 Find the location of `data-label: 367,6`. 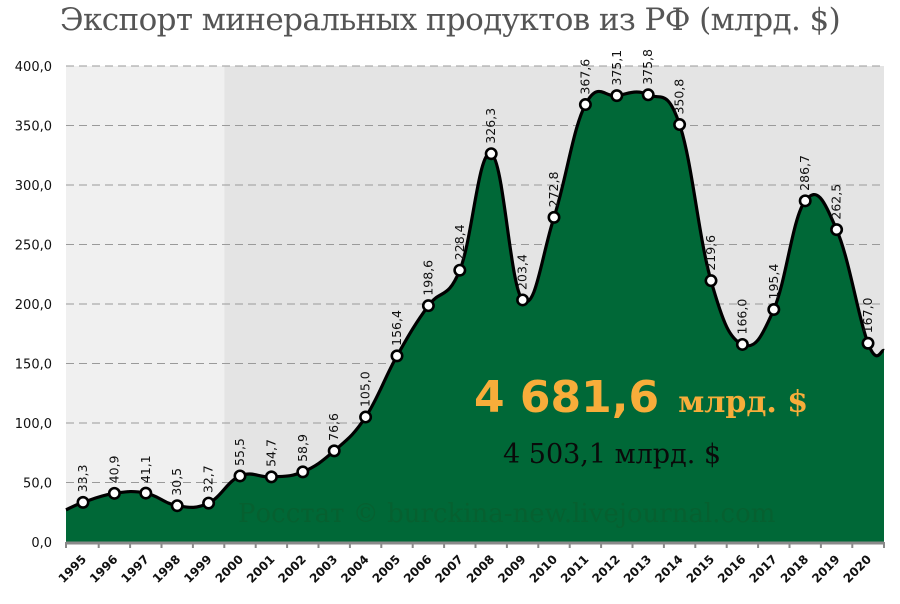

data-label: 367,6 is located at coordinates (584, 77).